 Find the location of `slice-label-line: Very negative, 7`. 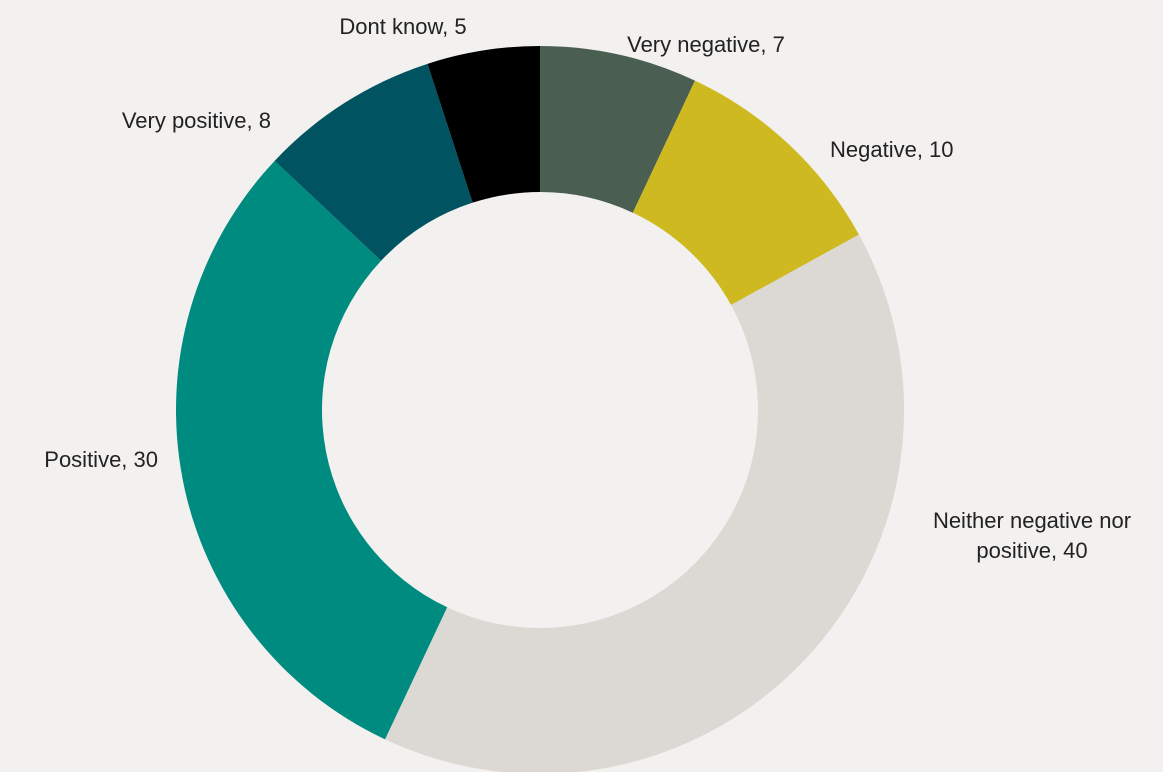

slice-label-line: Very negative, 7 is located at coordinates (706, 44).